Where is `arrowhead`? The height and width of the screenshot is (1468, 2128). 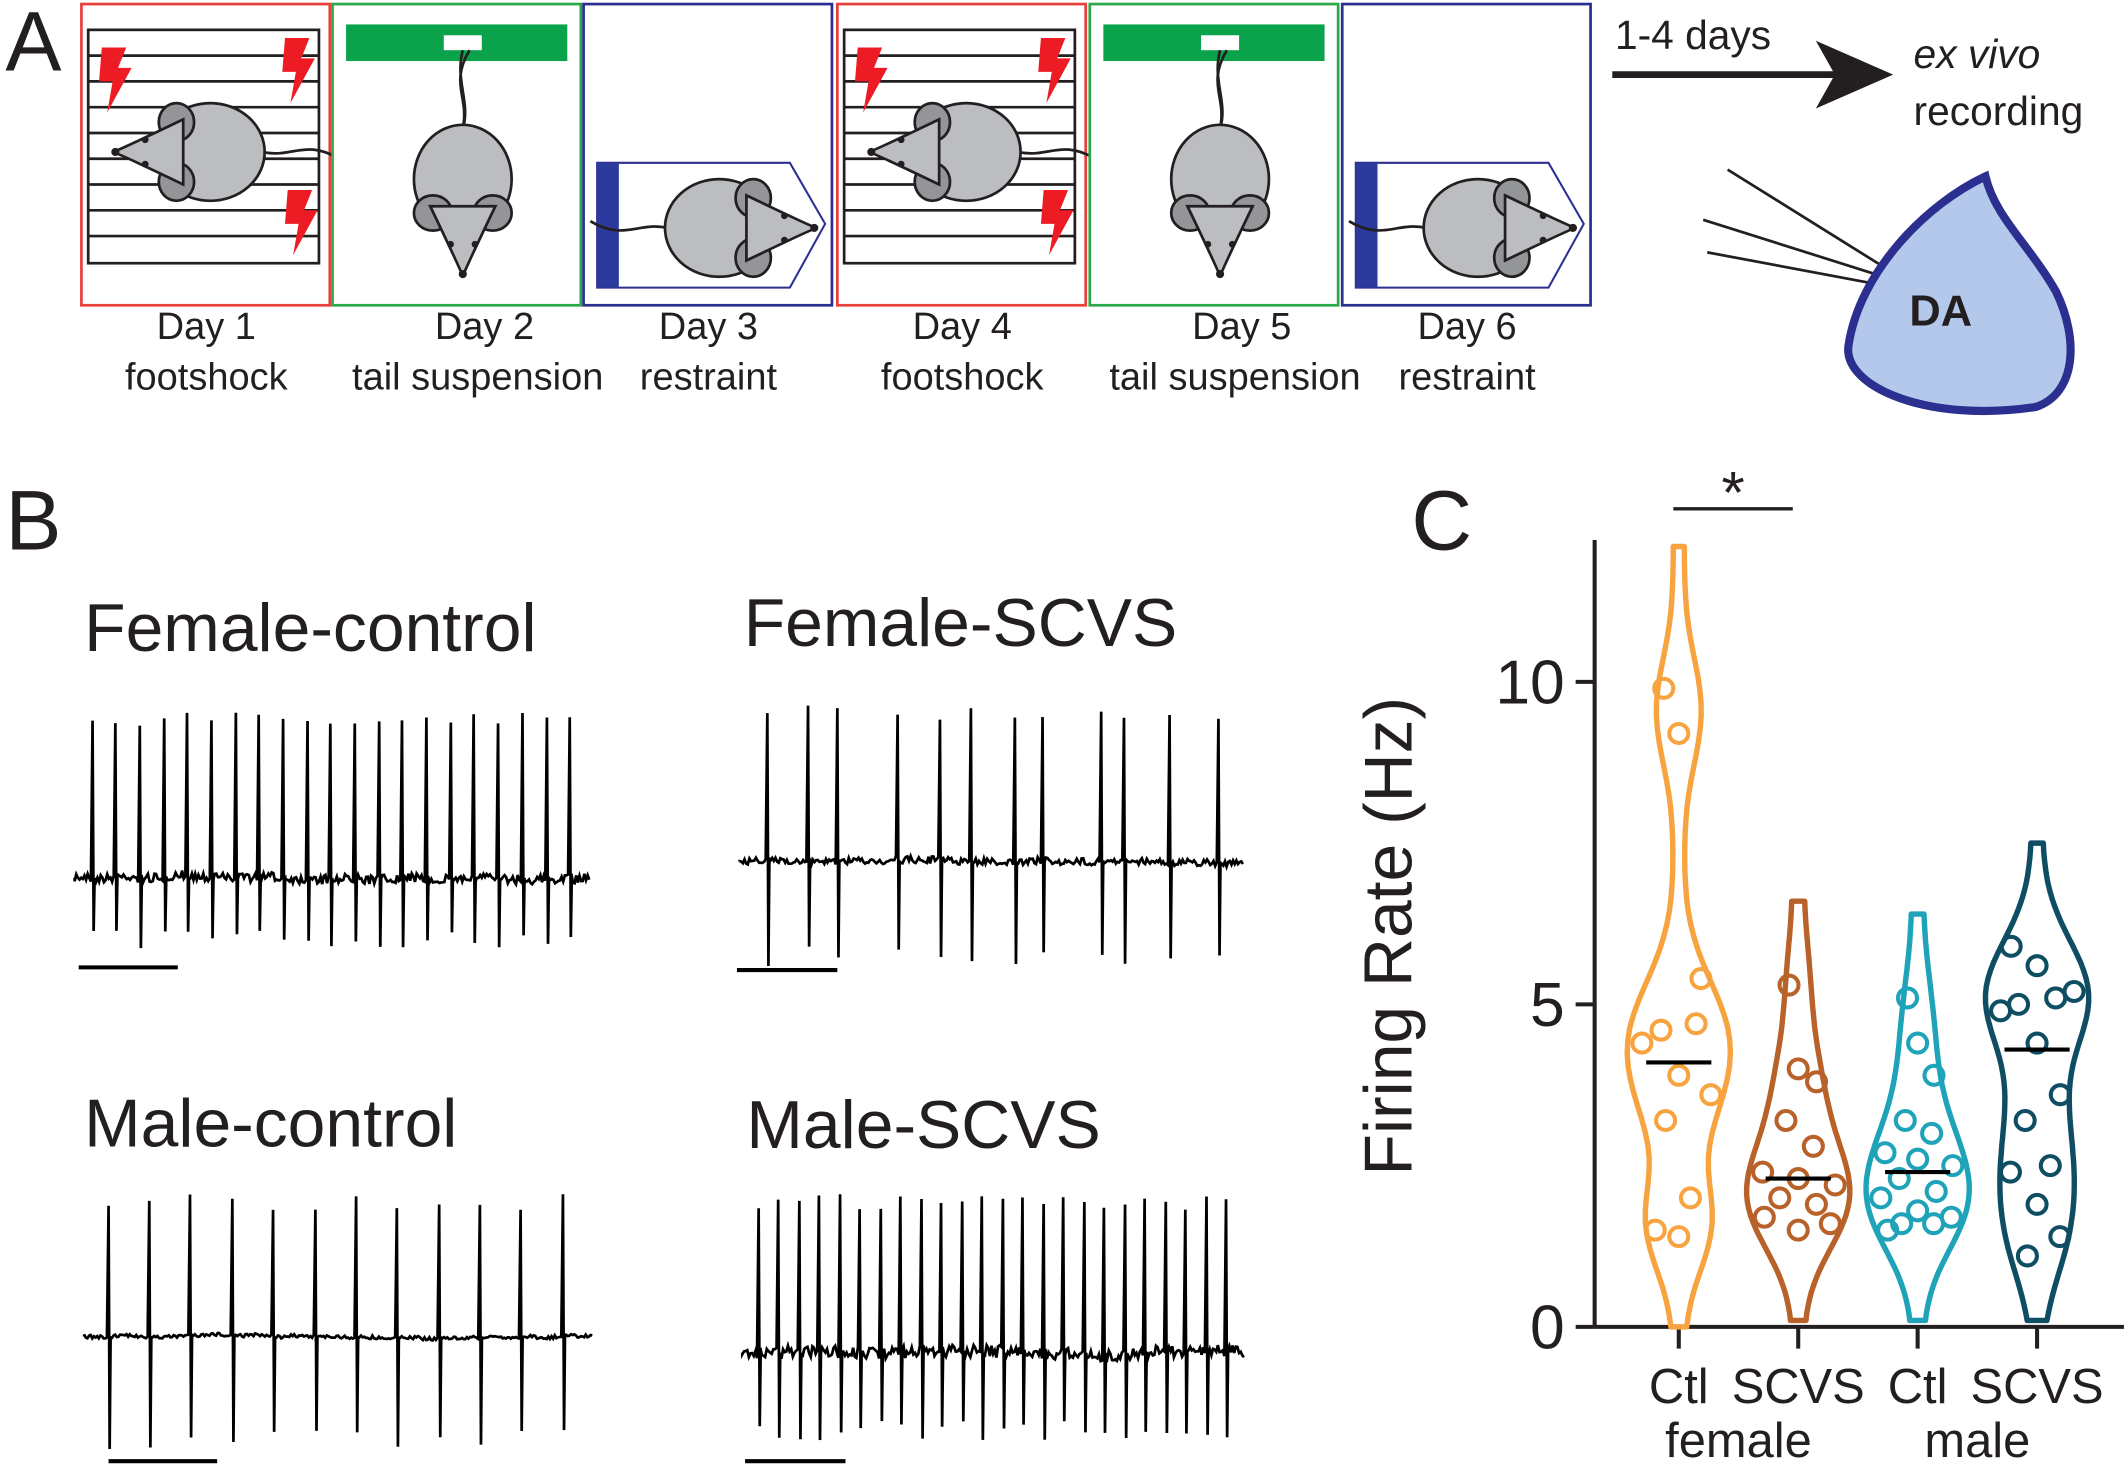 arrowhead is located at coordinates (1854, 74).